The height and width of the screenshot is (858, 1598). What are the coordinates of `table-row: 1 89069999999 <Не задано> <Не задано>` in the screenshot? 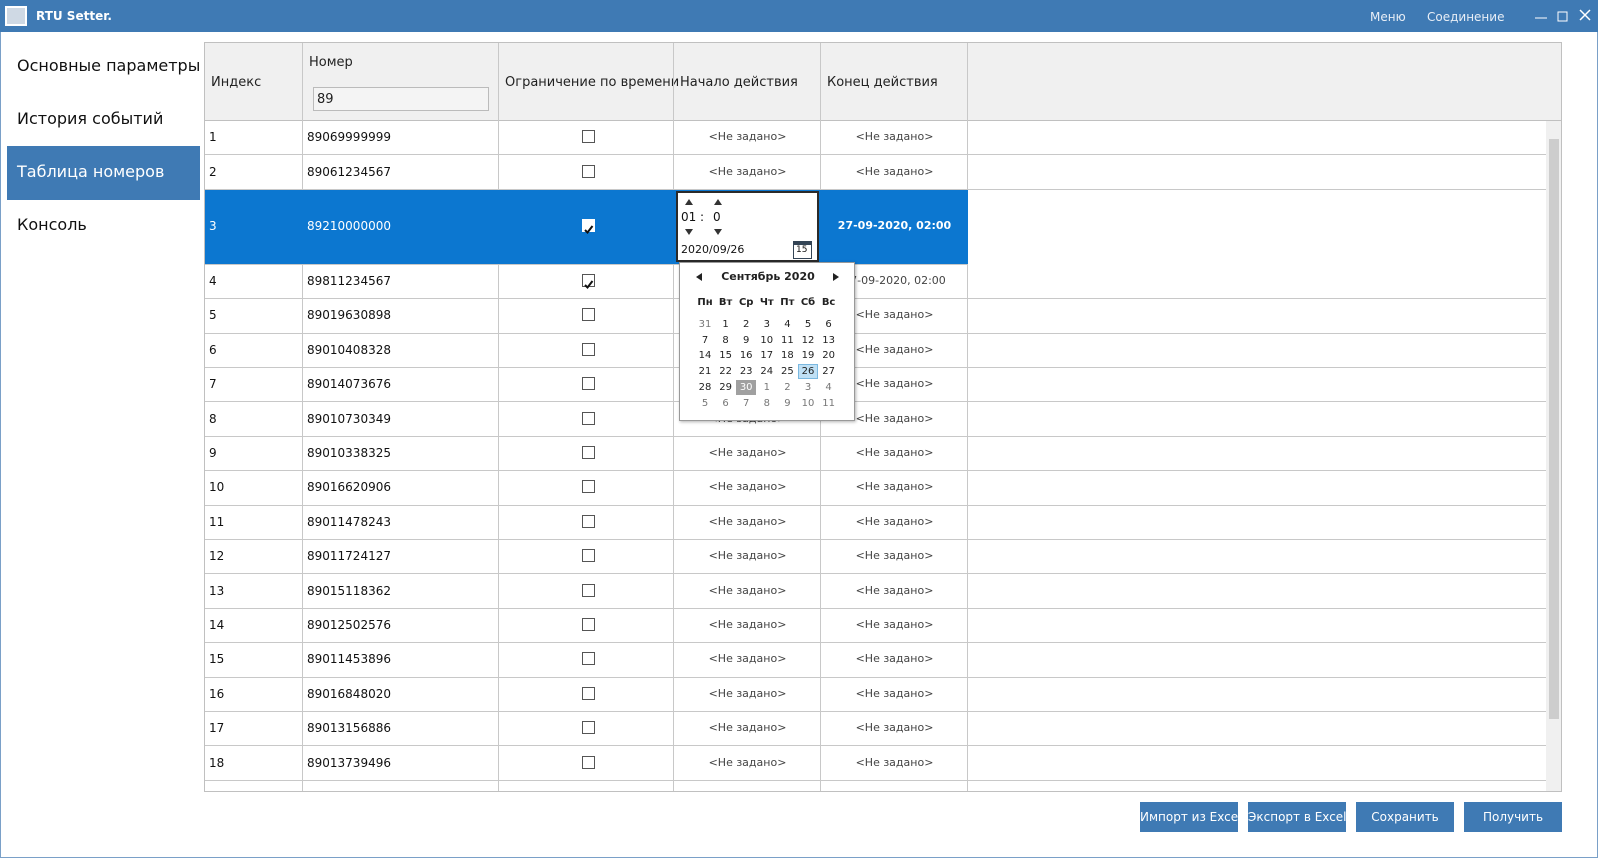 It's located at (875, 138).